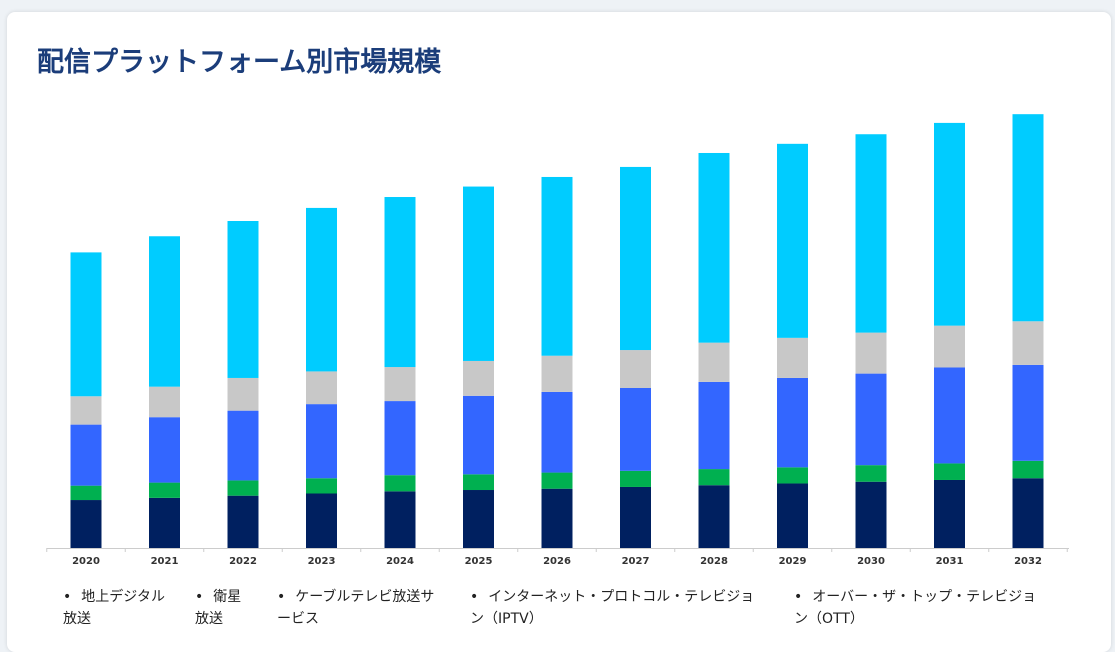 This screenshot has width=1115, height=652. Describe the element at coordinates (793, 561) in the screenshot. I see `x-tick-label-2029: 2029` at that location.